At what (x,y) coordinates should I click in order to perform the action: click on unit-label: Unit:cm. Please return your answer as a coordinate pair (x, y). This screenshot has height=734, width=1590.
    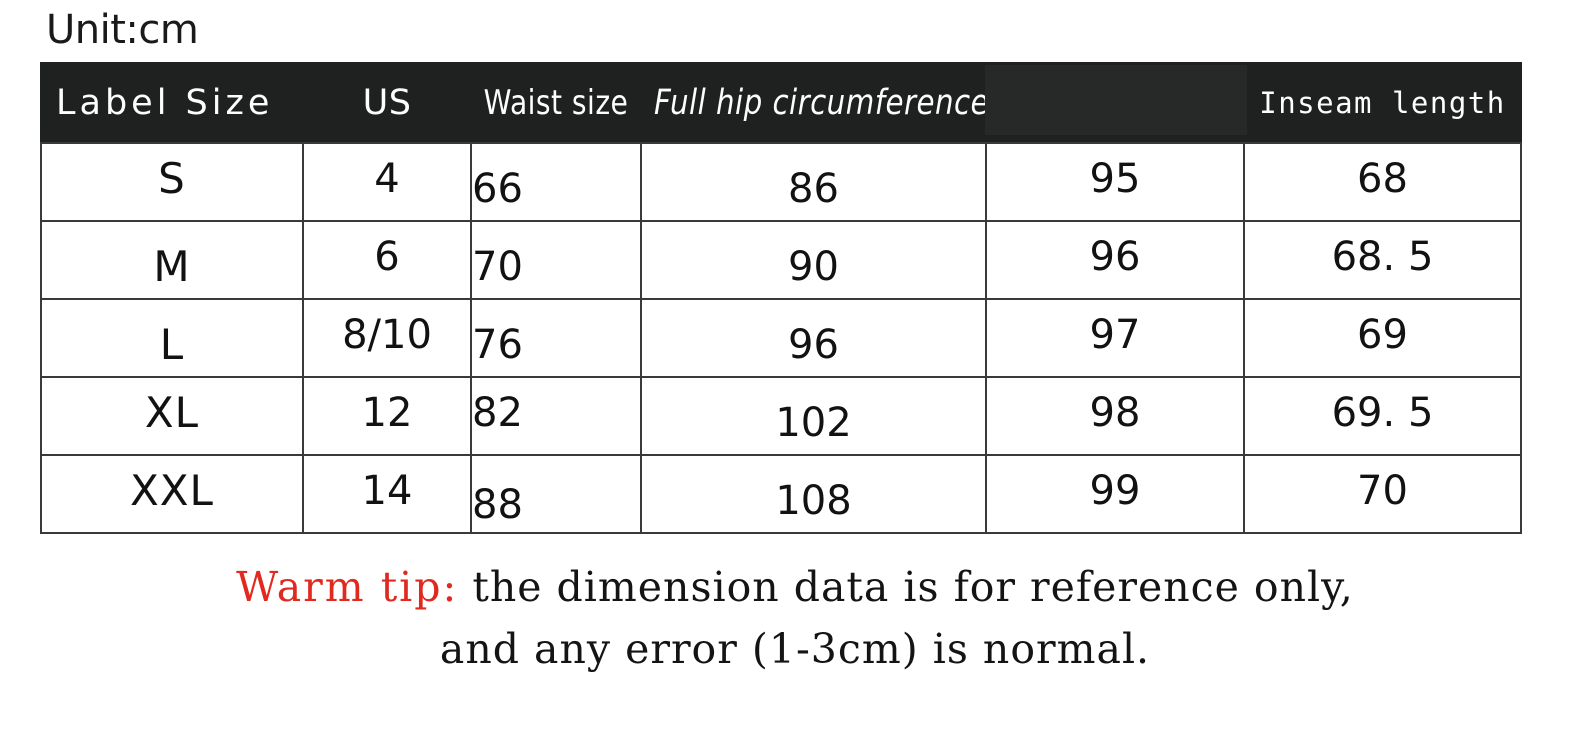
    Looking at the image, I should click on (122, 30).